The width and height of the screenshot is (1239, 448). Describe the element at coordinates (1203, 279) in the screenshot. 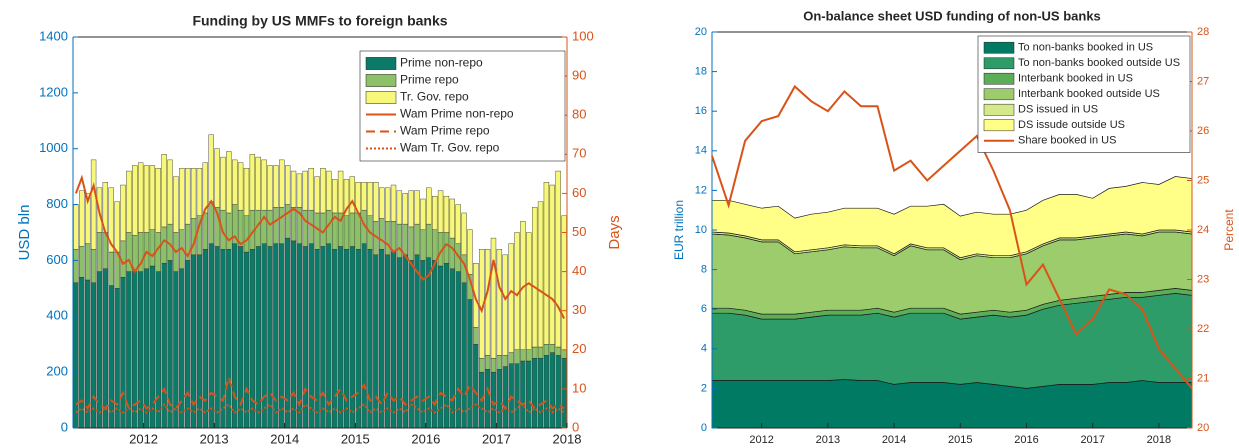

I see `y2-tick-label: 23` at that location.